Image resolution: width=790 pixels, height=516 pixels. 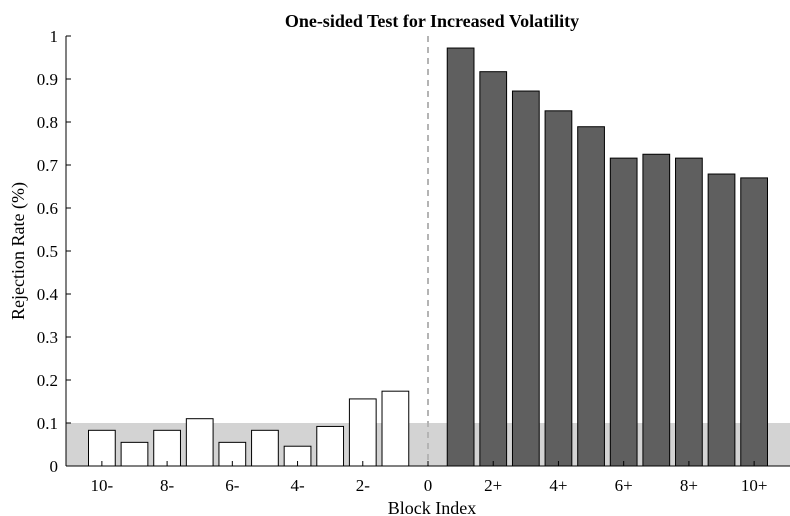 What do you see at coordinates (432, 507) in the screenshot?
I see `x-axis-label: Block Index` at bounding box center [432, 507].